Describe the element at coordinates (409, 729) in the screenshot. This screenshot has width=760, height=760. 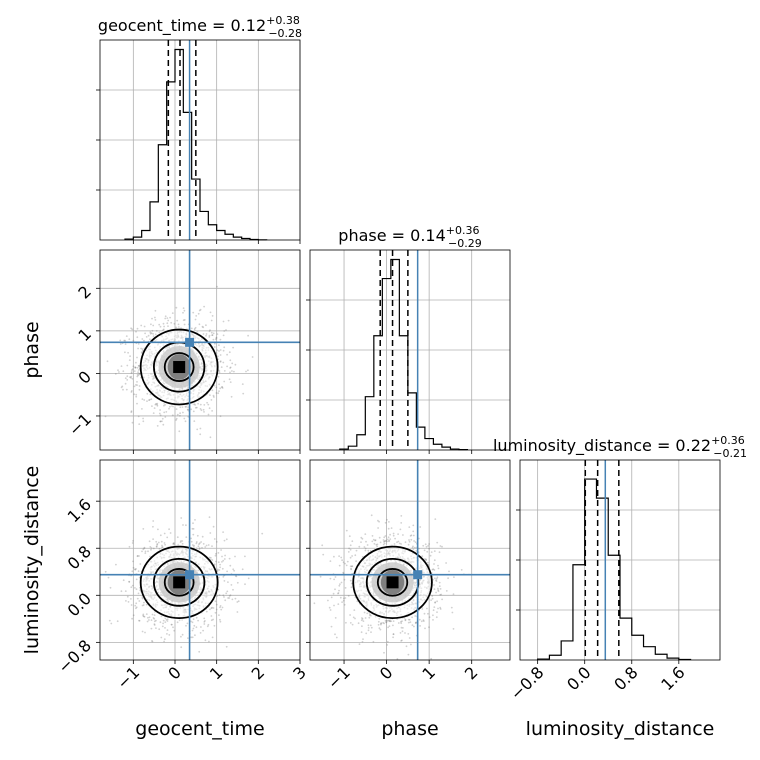
I see `xaxis-label-phase: phase` at that location.